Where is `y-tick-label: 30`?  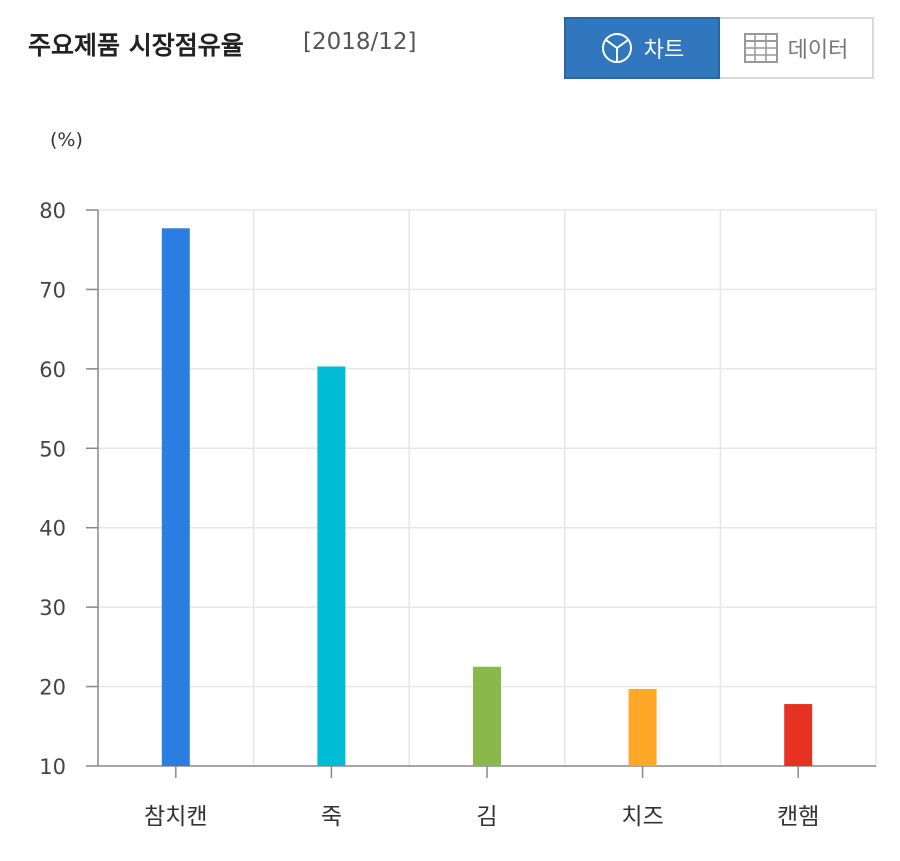
y-tick-label: 30 is located at coordinates (52, 608).